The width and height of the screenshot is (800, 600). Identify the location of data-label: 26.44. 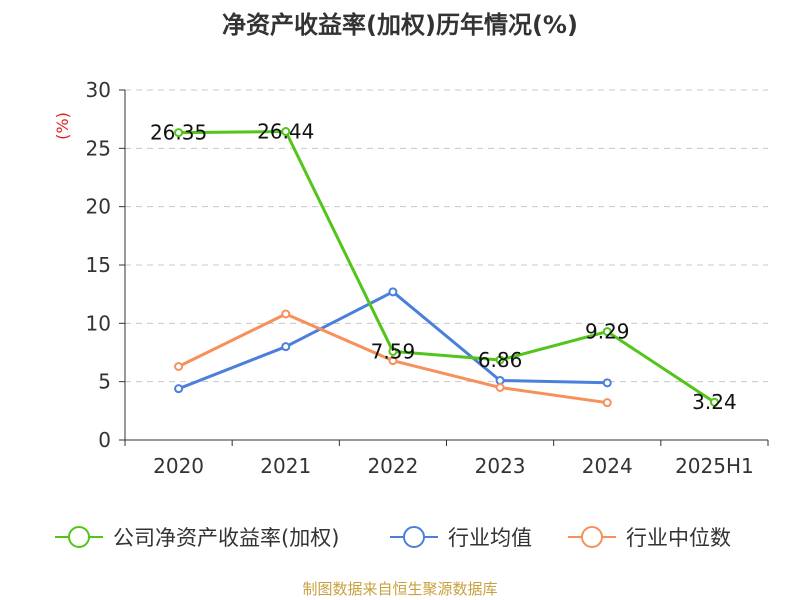
(285, 132).